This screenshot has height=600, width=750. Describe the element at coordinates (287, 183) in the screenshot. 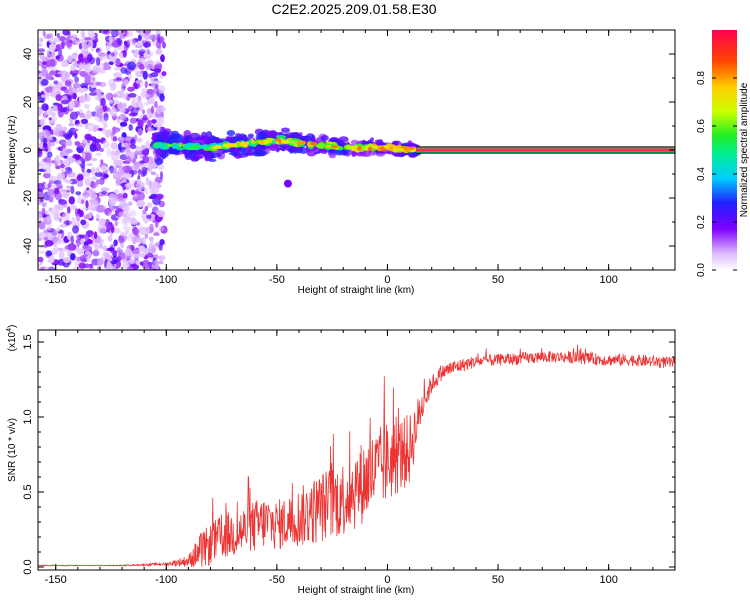

I see `outlier-blob` at that location.